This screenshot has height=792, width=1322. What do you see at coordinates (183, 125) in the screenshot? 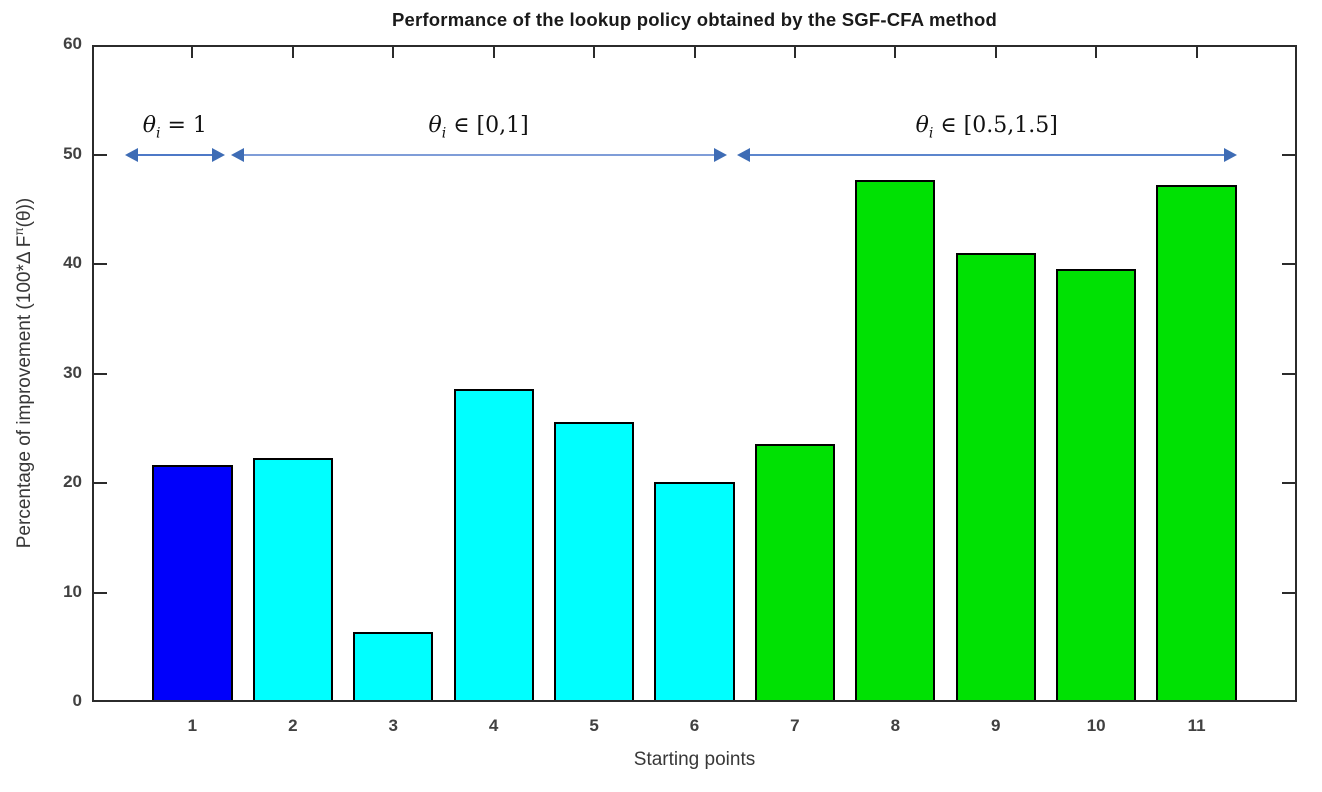
I see `annotation-relation-text: = 1` at bounding box center [183, 125].